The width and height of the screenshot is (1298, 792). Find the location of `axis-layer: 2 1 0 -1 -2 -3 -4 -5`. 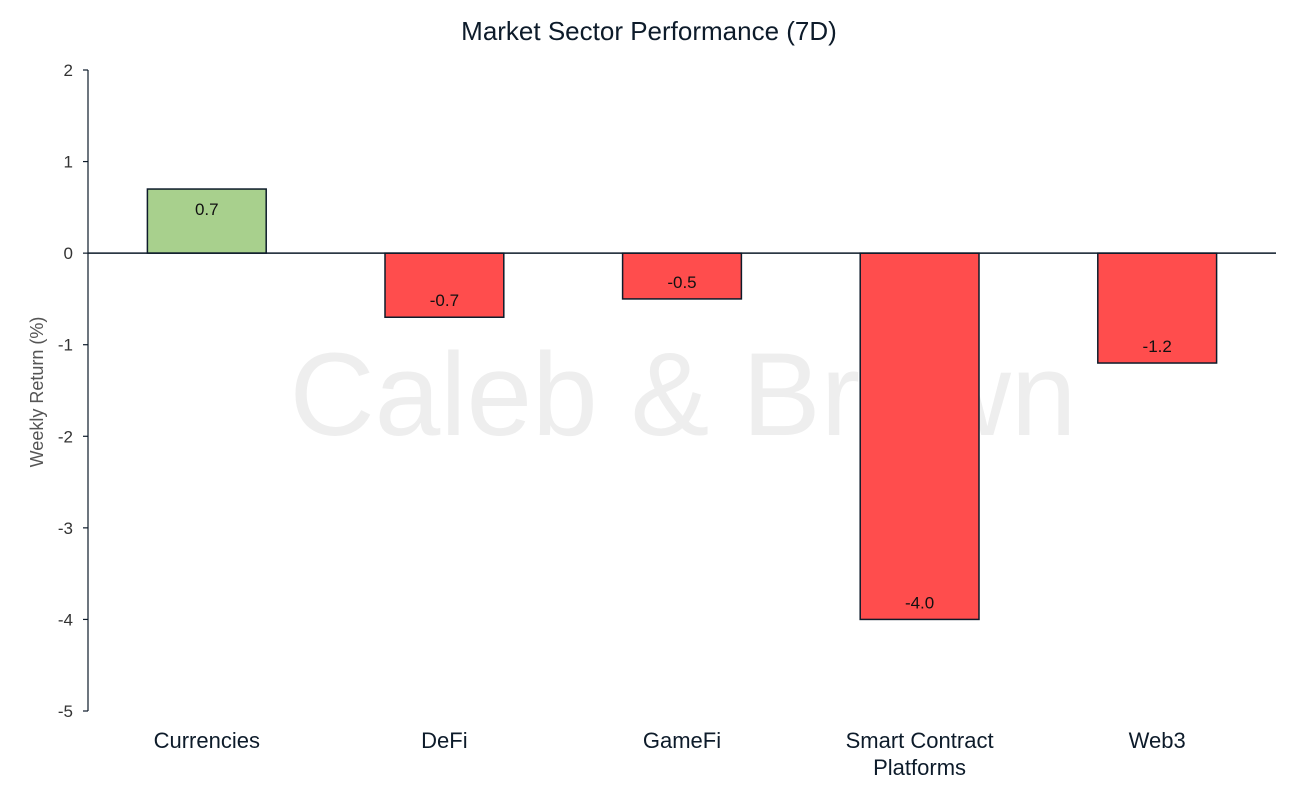

axis-layer: 2 1 0 -1 -2 -3 -4 -5 is located at coordinates (73, 391).